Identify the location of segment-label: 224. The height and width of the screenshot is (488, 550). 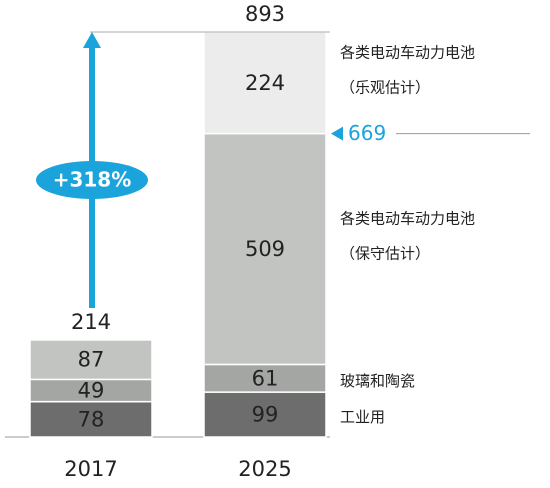
(265, 83).